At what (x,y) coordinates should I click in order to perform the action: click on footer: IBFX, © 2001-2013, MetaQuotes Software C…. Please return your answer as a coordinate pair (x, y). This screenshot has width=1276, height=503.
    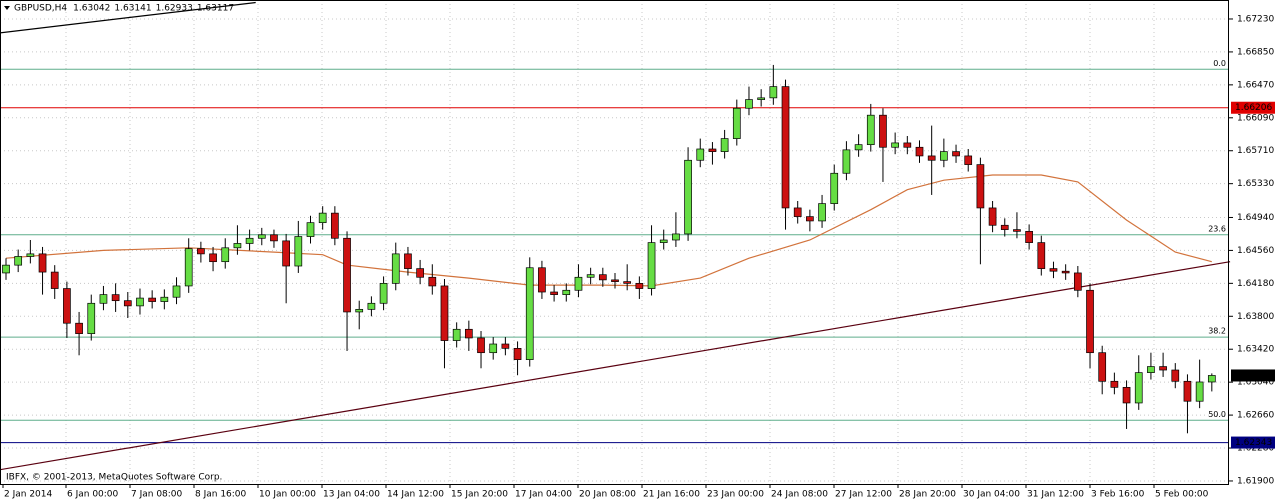
    Looking at the image, I should click on (114, 478).